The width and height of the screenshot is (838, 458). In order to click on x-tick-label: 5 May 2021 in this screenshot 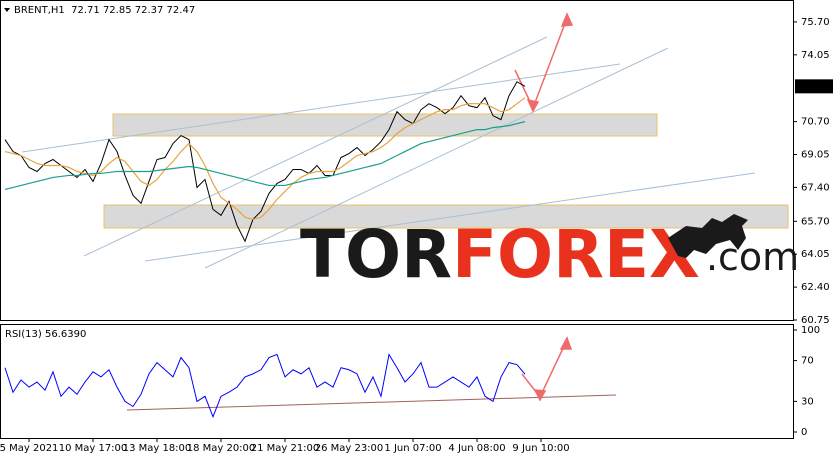, I will do `click(29, 448)`.